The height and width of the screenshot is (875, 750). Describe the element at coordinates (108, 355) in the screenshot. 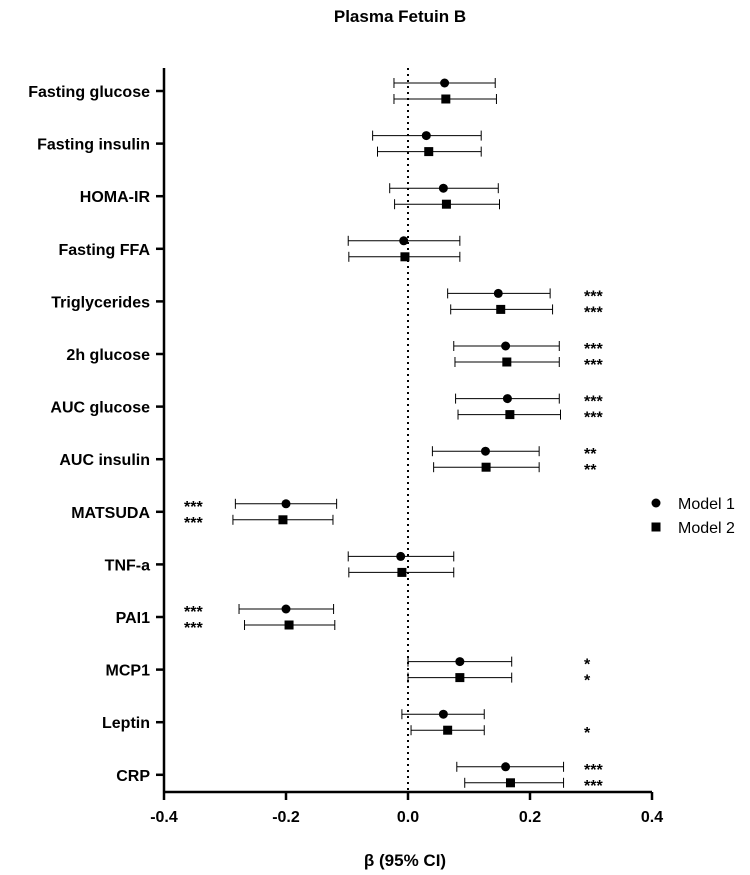

I see `category-label: 2h glucose` at that location.